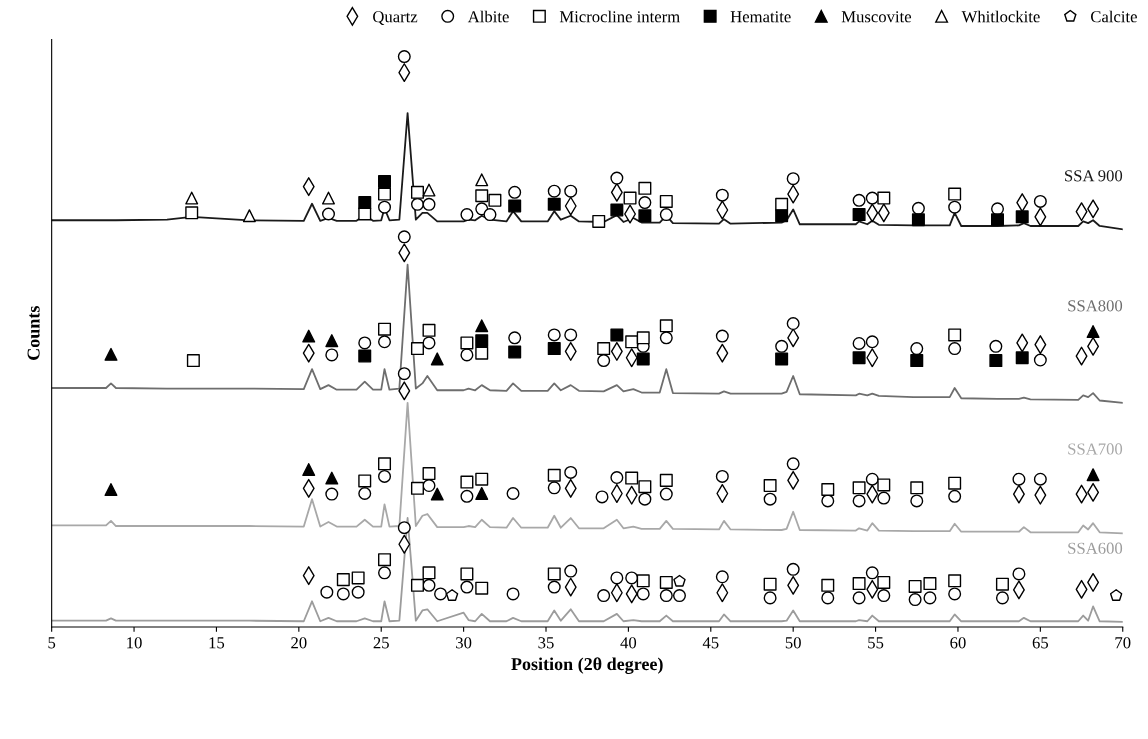  What do you see at coordinates (876, 643) in the screenshot?
I see `x-tick-label: 55` at bounding box center [876, 643].